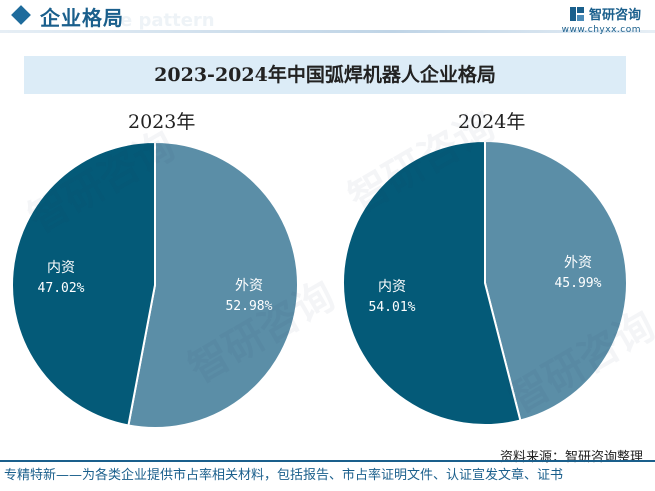 The width and height of the screenshot is (655, 491). Describe the element at coordinates (576, 13) in the screenshot. I see `brand-logo-icon` at that location.